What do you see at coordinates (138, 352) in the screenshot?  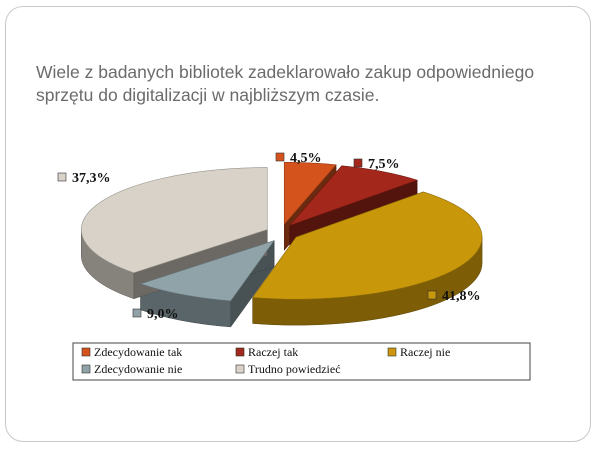 I see `legend-entry-zdecydowanie-tak: Zdecydowanie tak` at bounding box center [138, 352].